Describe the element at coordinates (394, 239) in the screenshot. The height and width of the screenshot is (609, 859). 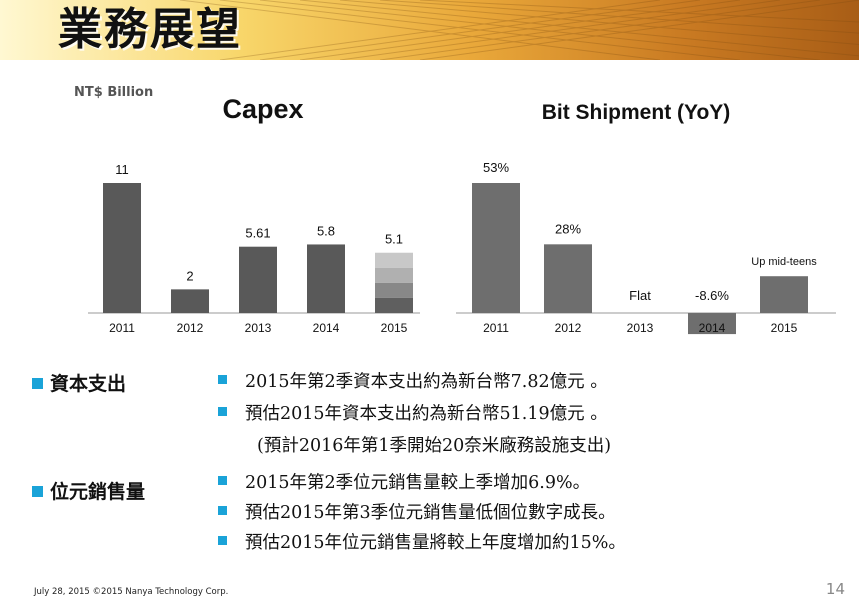
I see `capex-data-label: 5.1` at that location.